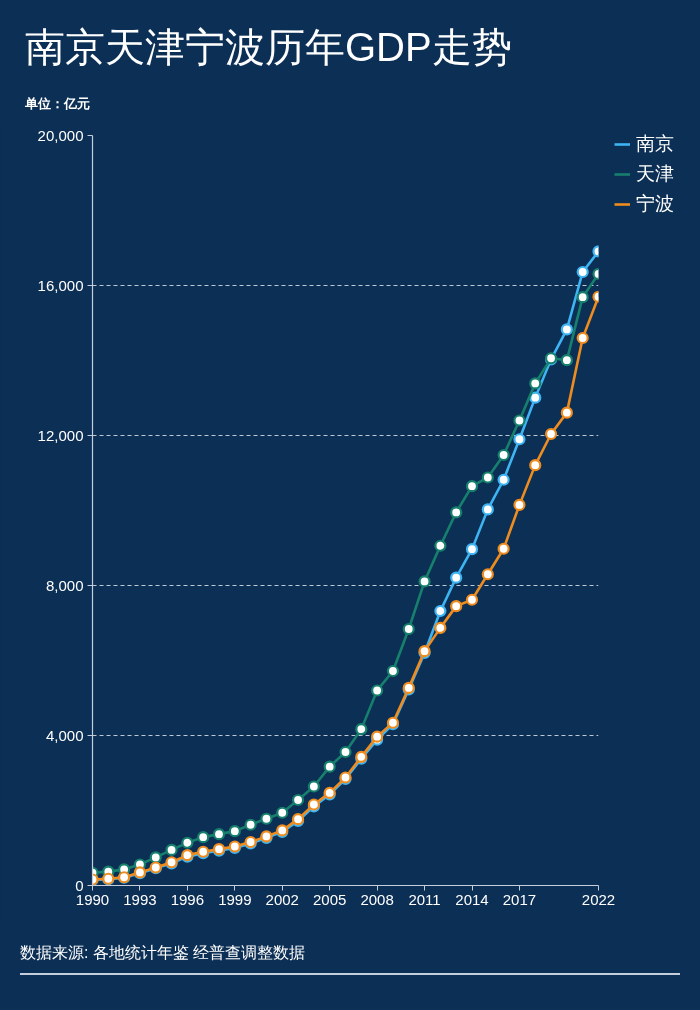  Describe the element at coordinates (60, 285) in the screenshot. I see `y-tick-label: 16,000` at that location.